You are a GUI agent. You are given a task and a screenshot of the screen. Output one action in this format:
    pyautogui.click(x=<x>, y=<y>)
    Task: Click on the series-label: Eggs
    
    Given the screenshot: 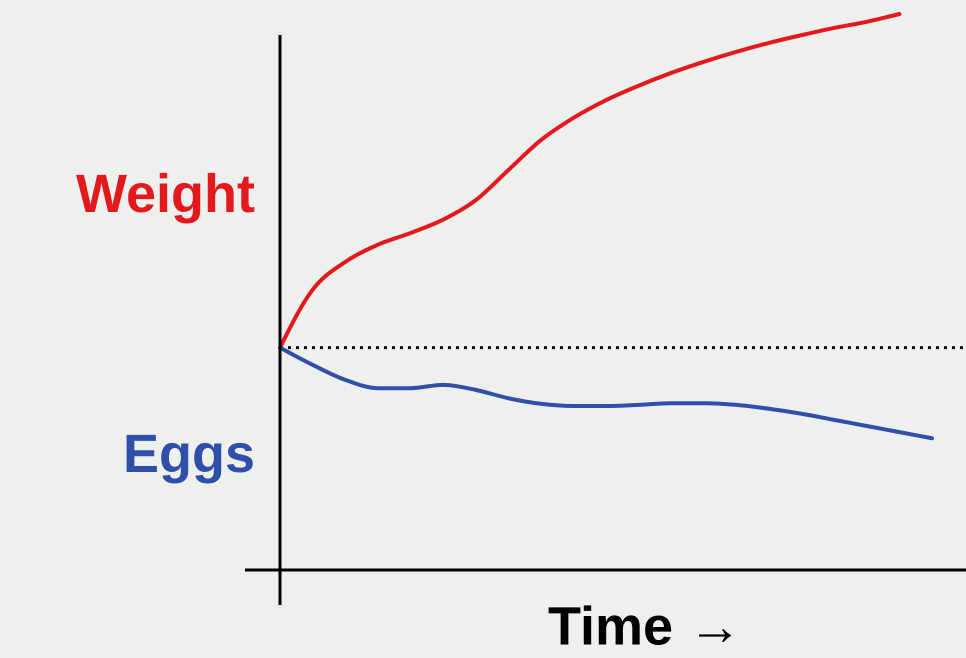 What is the action you would take?
    pyautogui.click(x=188, y=454)
    